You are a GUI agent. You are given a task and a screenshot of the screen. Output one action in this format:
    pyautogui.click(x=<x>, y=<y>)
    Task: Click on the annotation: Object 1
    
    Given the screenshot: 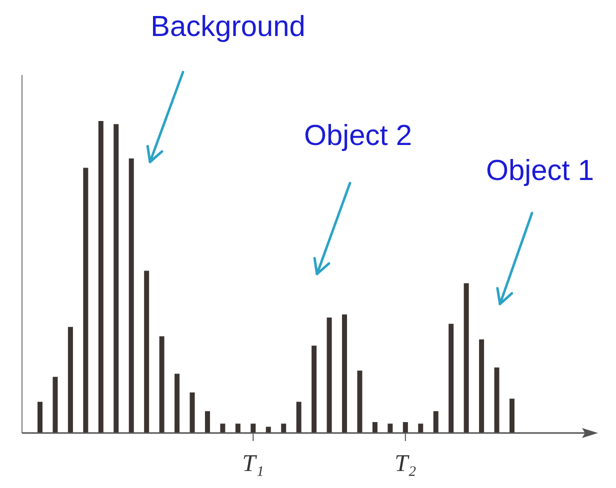 What is the action you would take?
    pyautogui.click(x=540, y=171)
    